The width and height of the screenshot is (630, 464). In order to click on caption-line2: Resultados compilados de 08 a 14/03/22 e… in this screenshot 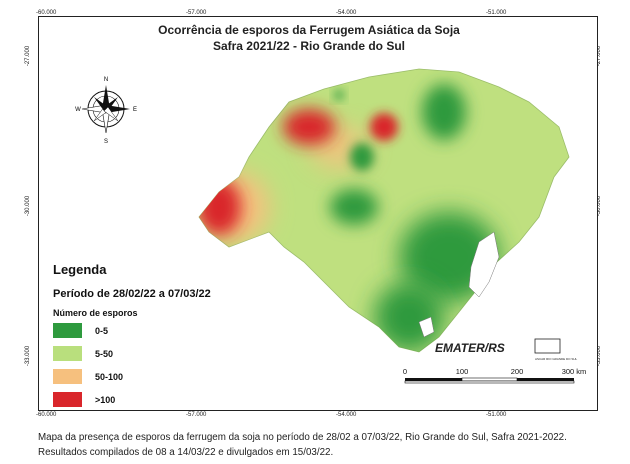, I will do `click(186, 452)`.